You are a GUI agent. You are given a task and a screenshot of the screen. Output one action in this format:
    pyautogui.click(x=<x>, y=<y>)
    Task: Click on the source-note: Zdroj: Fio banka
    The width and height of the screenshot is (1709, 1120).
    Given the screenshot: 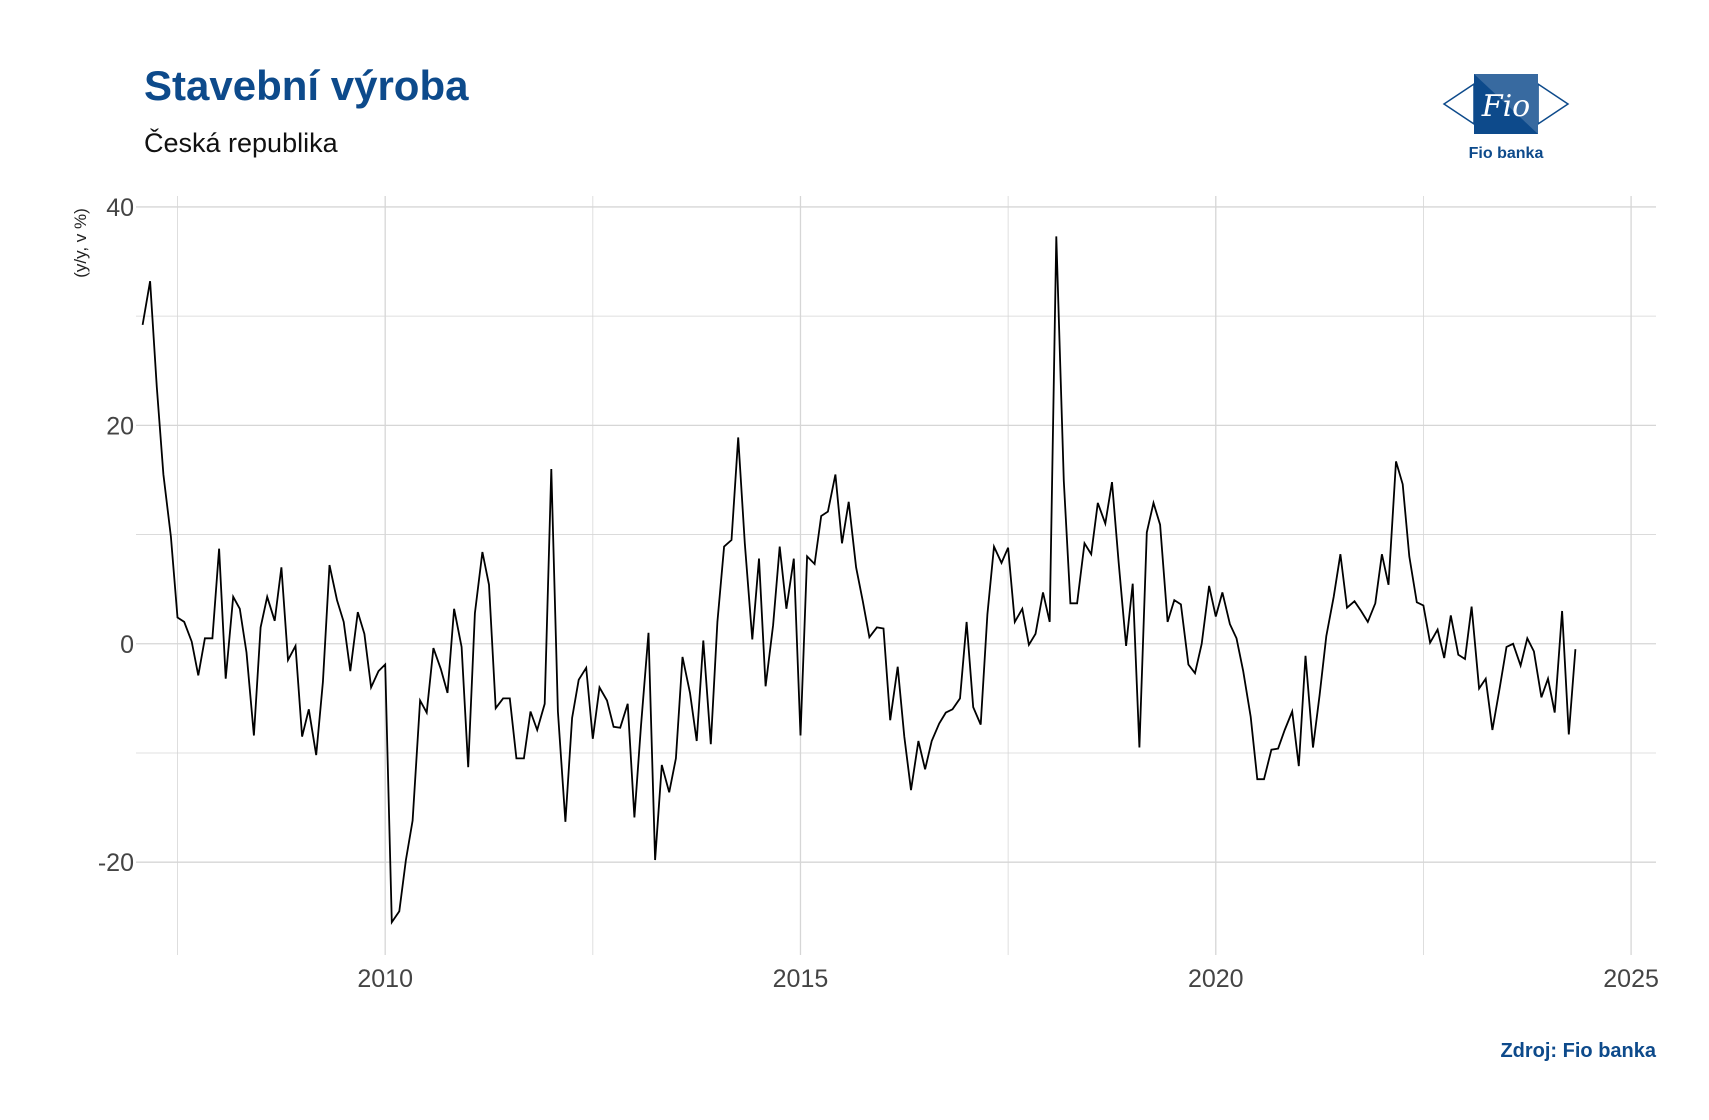 What is the action you would take?
    pyautogui.click(x=1578, y=1051)
    